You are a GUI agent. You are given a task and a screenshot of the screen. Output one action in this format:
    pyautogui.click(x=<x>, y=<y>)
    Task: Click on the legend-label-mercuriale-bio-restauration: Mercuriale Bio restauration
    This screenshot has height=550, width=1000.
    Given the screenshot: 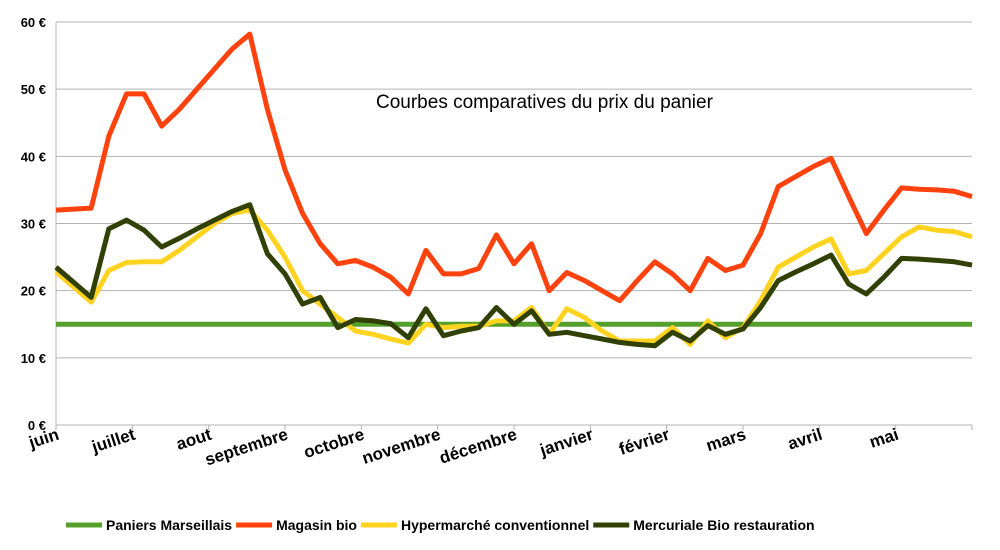 What is the action you would take?
    pyautogui.click(x=723, y=525)
    